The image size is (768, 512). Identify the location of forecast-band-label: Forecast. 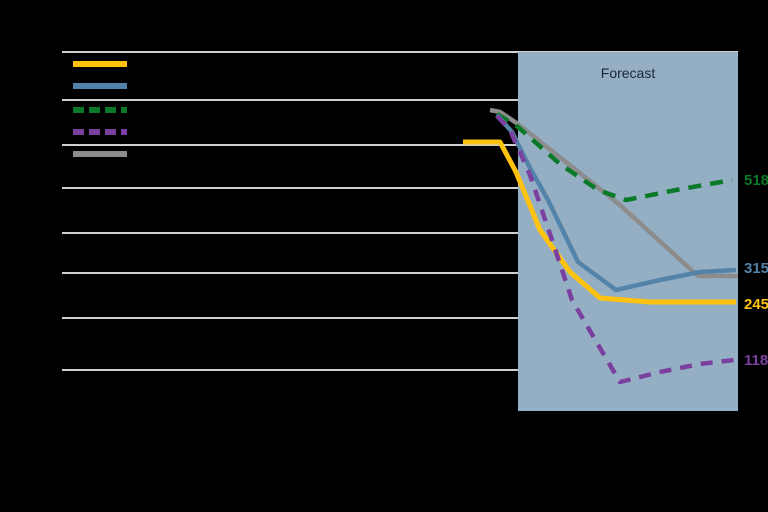
(628, 73).